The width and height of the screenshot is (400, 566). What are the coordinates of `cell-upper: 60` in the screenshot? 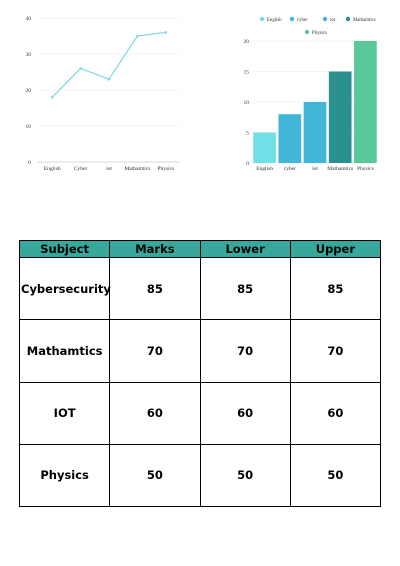 It's located at (335, 413).